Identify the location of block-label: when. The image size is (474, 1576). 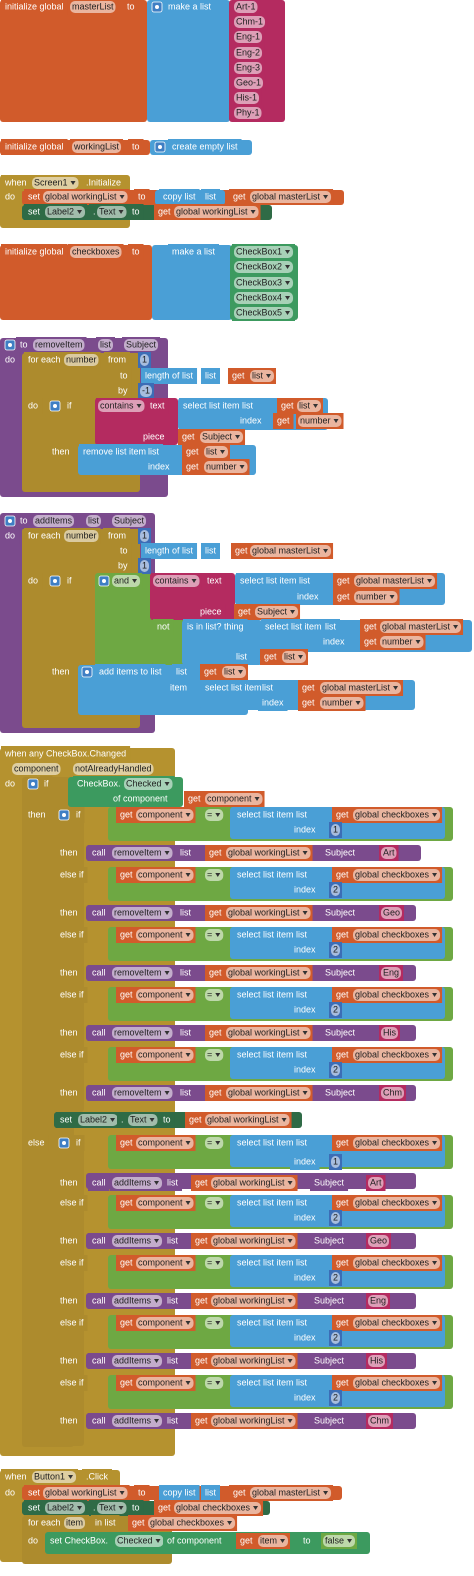
(15, 182).